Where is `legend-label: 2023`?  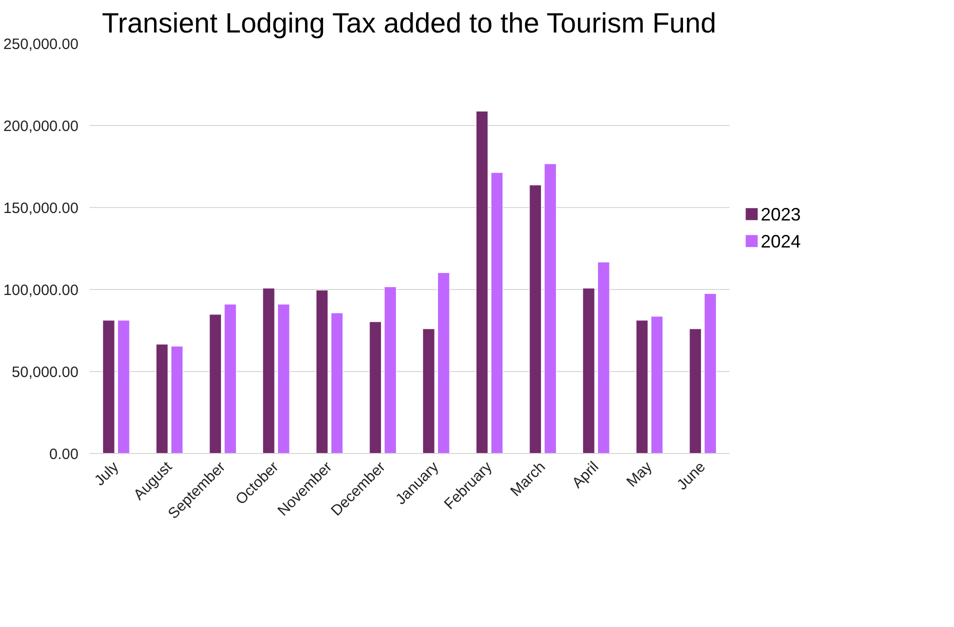 legend-label: 2023 is located at coordinates (780, 214).